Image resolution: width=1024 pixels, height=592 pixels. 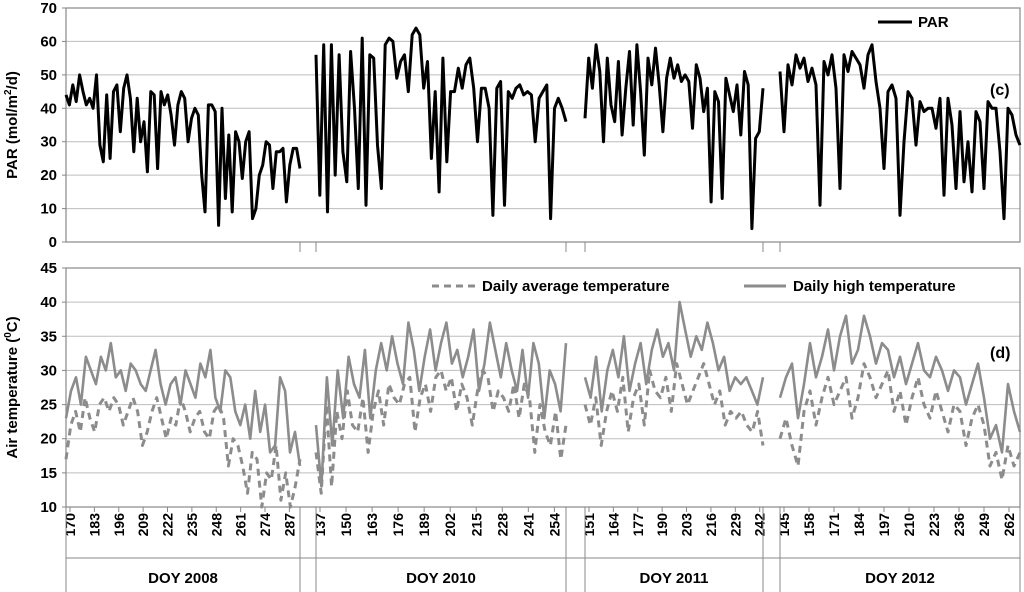 What do you see at coordinates (900, 578) in the screenshot?
I see `x-group-label: DOY 2012` at bounding box center [900, 578].